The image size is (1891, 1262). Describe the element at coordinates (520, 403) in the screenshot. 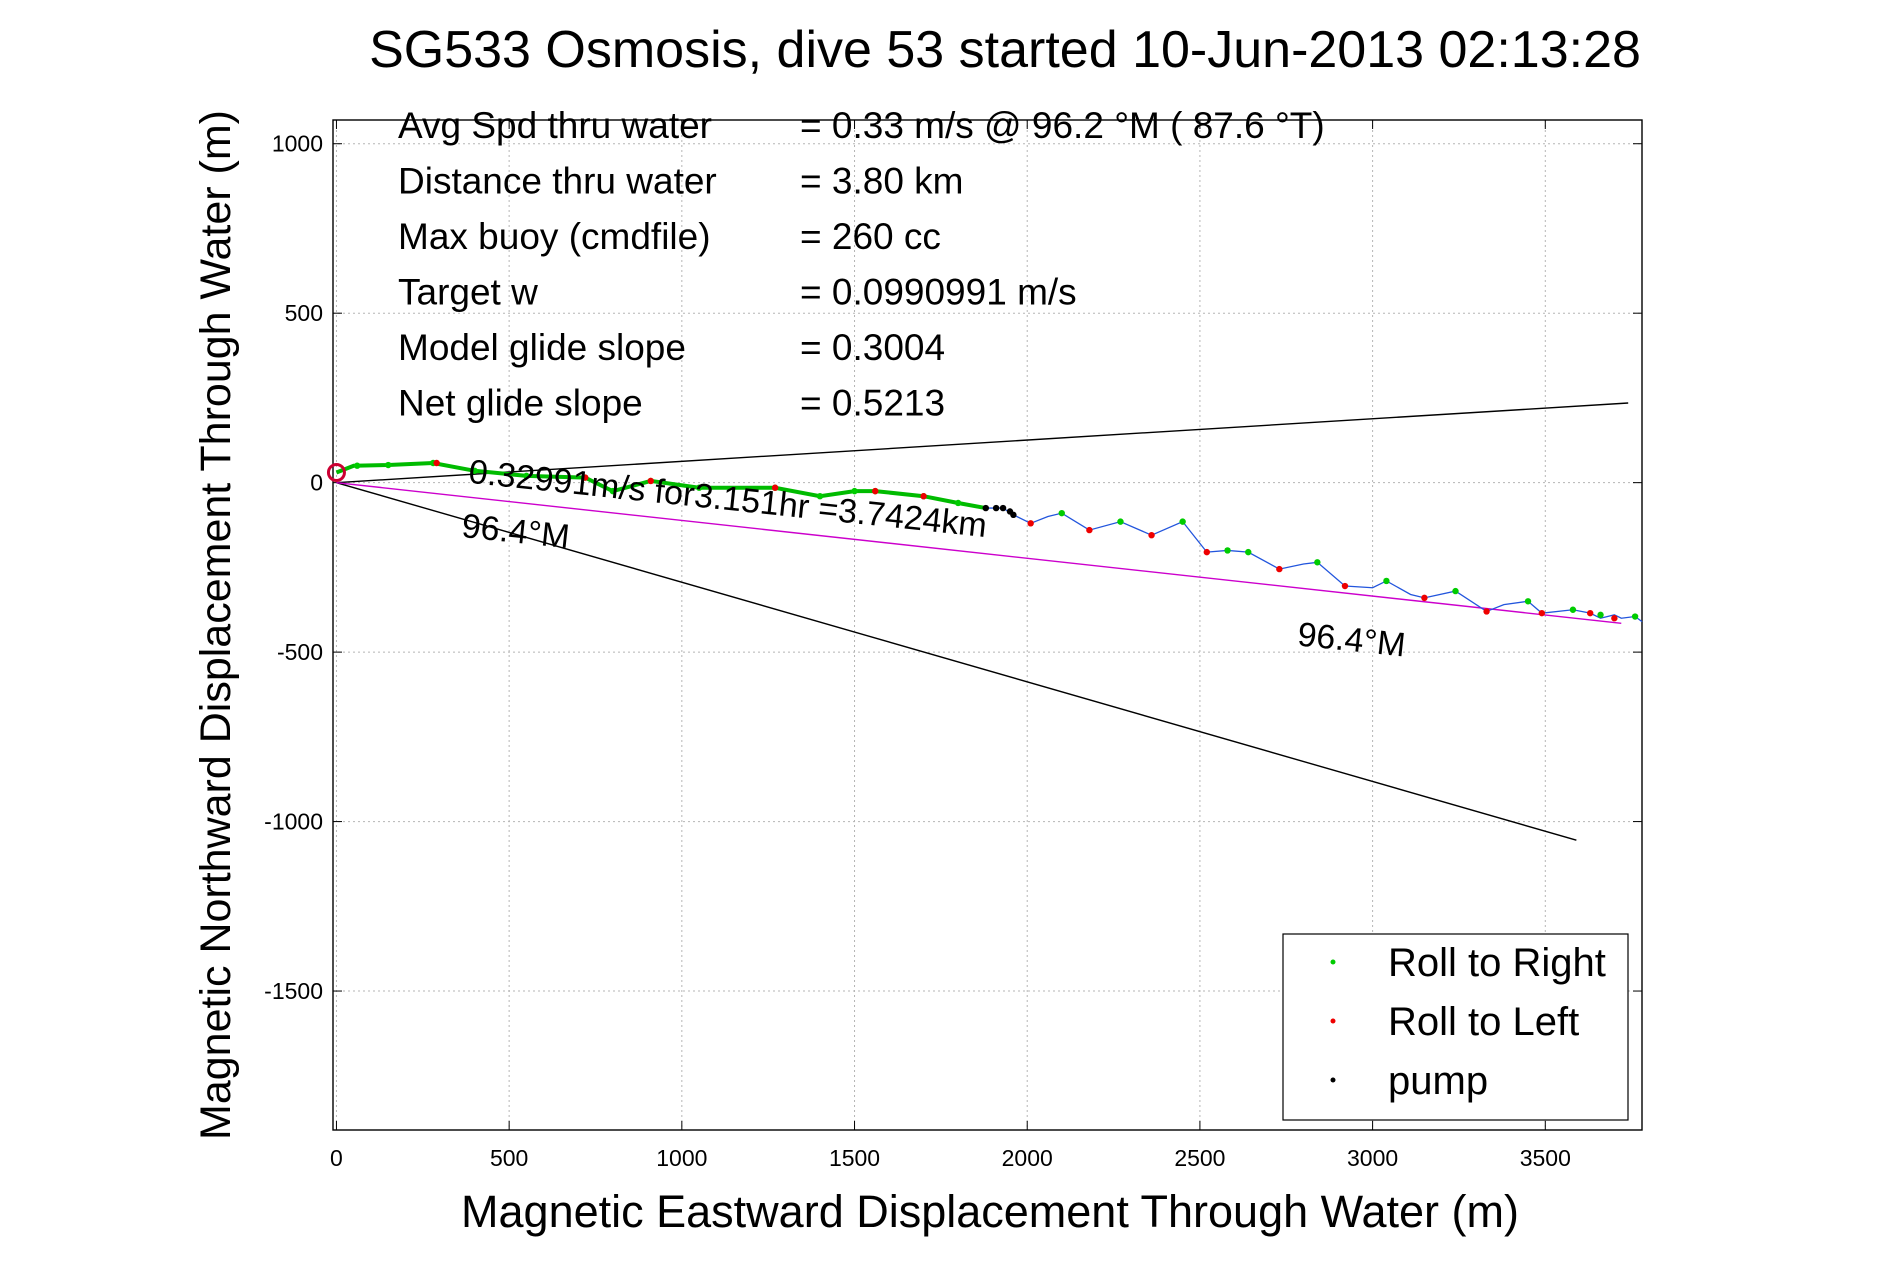

I see `stat-label: Net glide slope` at that location.